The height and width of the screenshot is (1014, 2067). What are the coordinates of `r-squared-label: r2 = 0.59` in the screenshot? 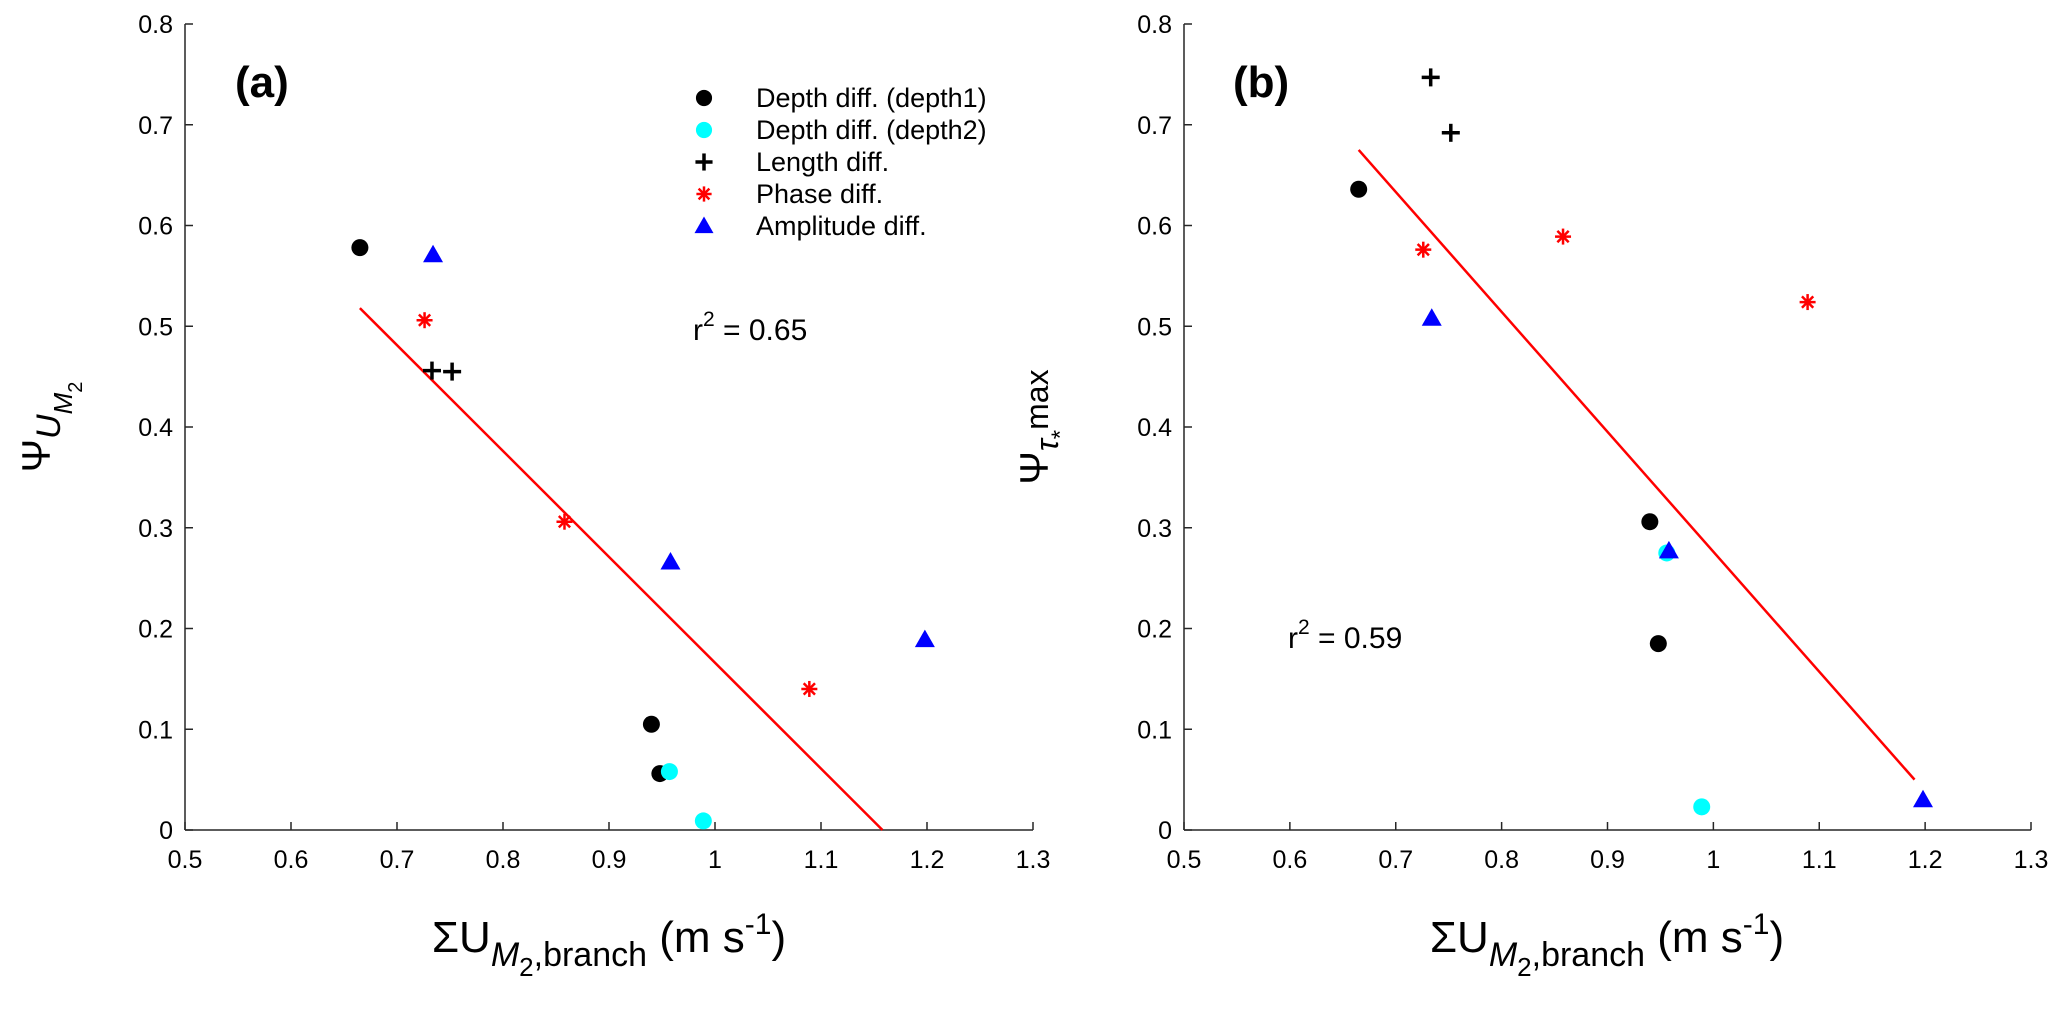 It's located at (1345, 635).